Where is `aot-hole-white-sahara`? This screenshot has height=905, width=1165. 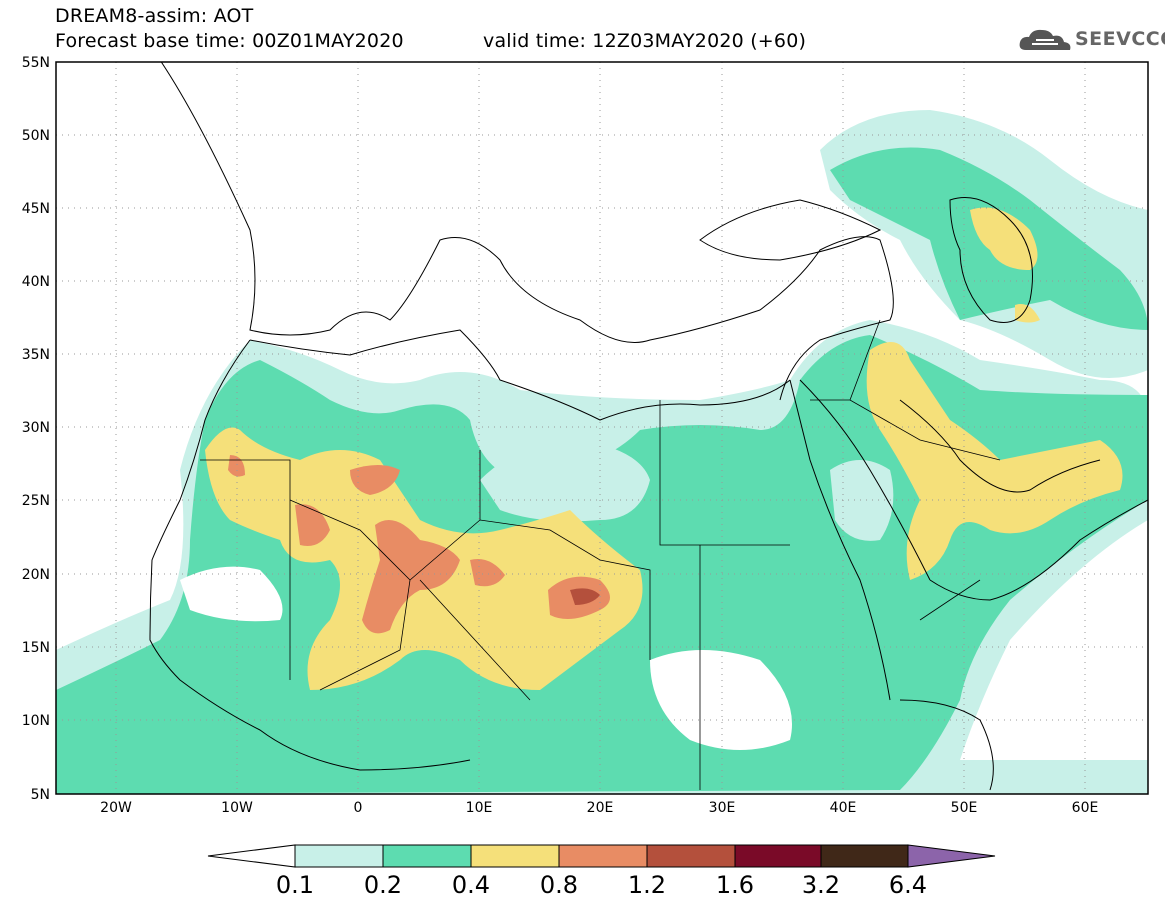 aot-hole-white-sahara is located at coordinates (231, 594).